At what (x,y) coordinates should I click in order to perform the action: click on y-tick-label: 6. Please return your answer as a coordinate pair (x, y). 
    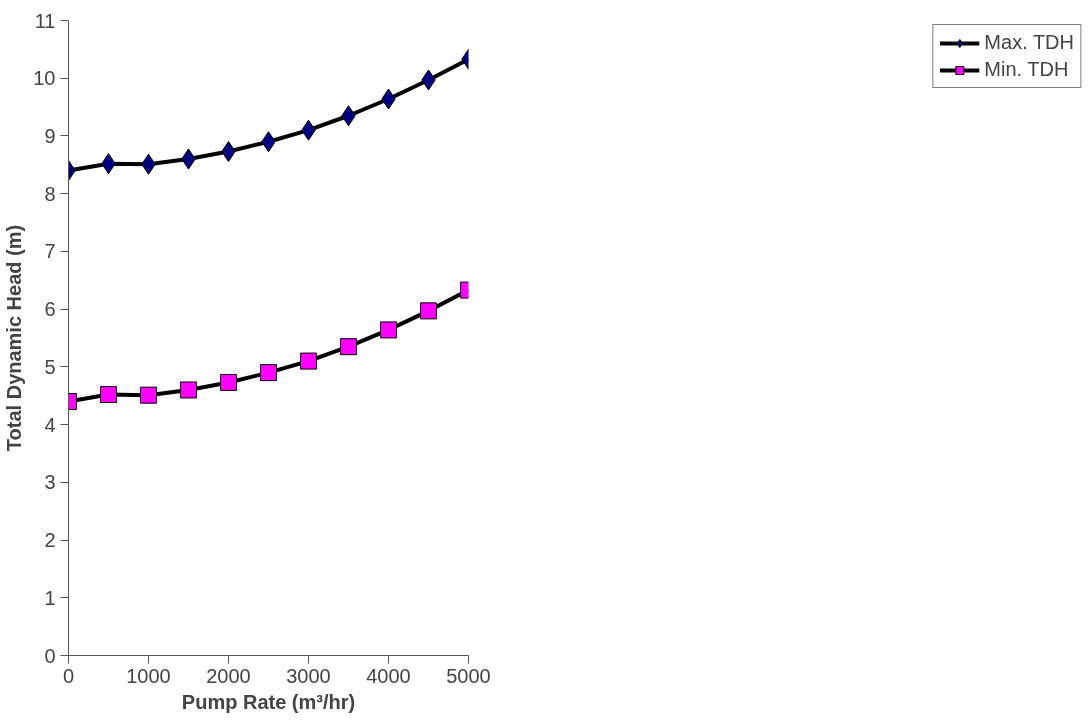
    Looking at the image, I should click on (50, 309).